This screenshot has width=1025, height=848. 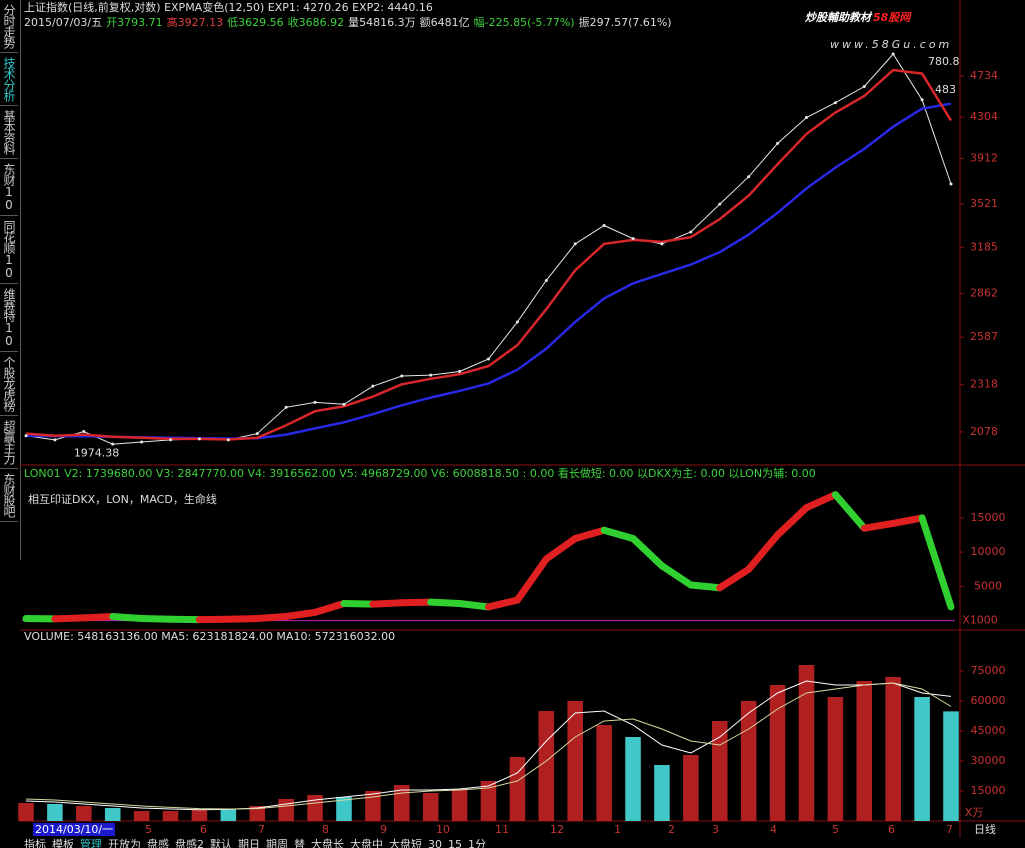 What do you see at coordinates (158, 842) in the screenshot?
I see `toolbar-tab: 盘感` at bounding box center [158, 842].